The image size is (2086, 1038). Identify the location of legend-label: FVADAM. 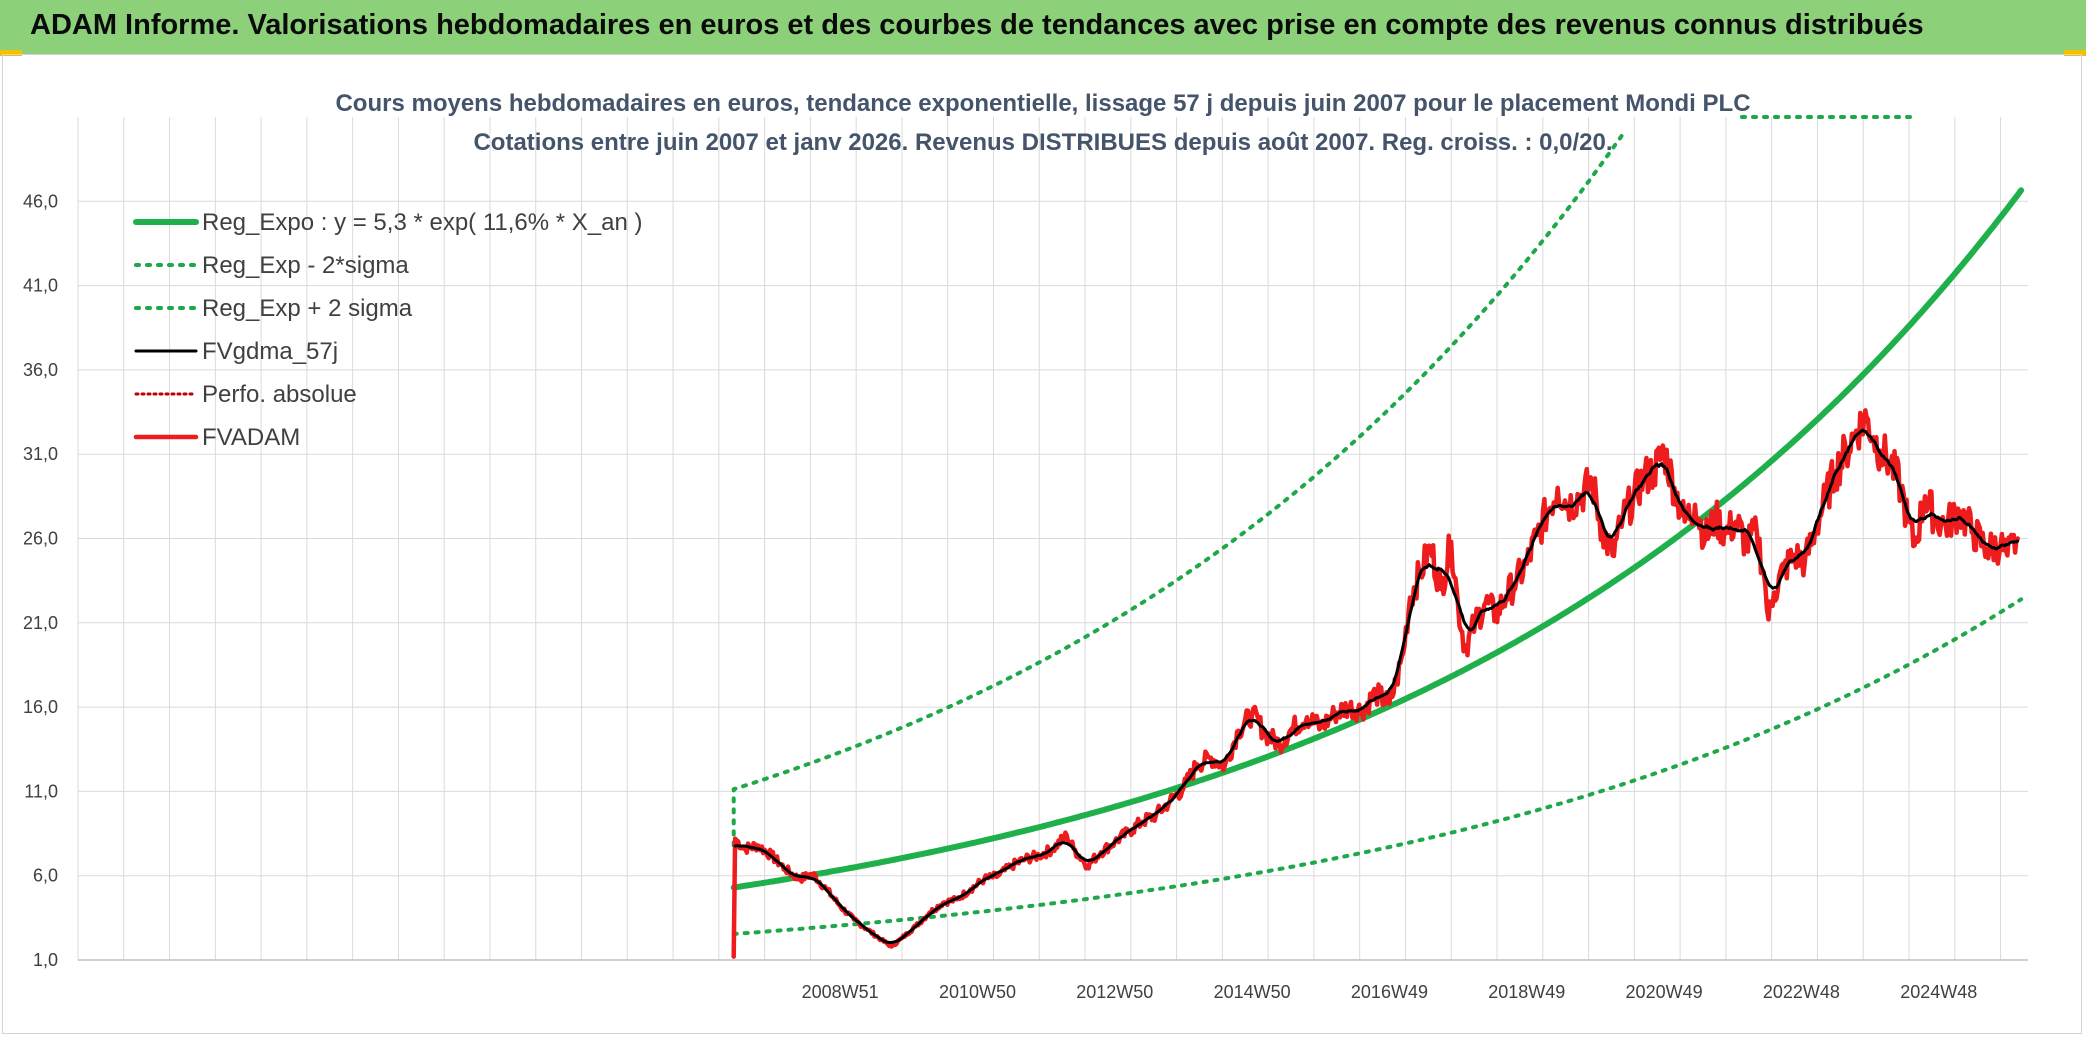
(251, 437).